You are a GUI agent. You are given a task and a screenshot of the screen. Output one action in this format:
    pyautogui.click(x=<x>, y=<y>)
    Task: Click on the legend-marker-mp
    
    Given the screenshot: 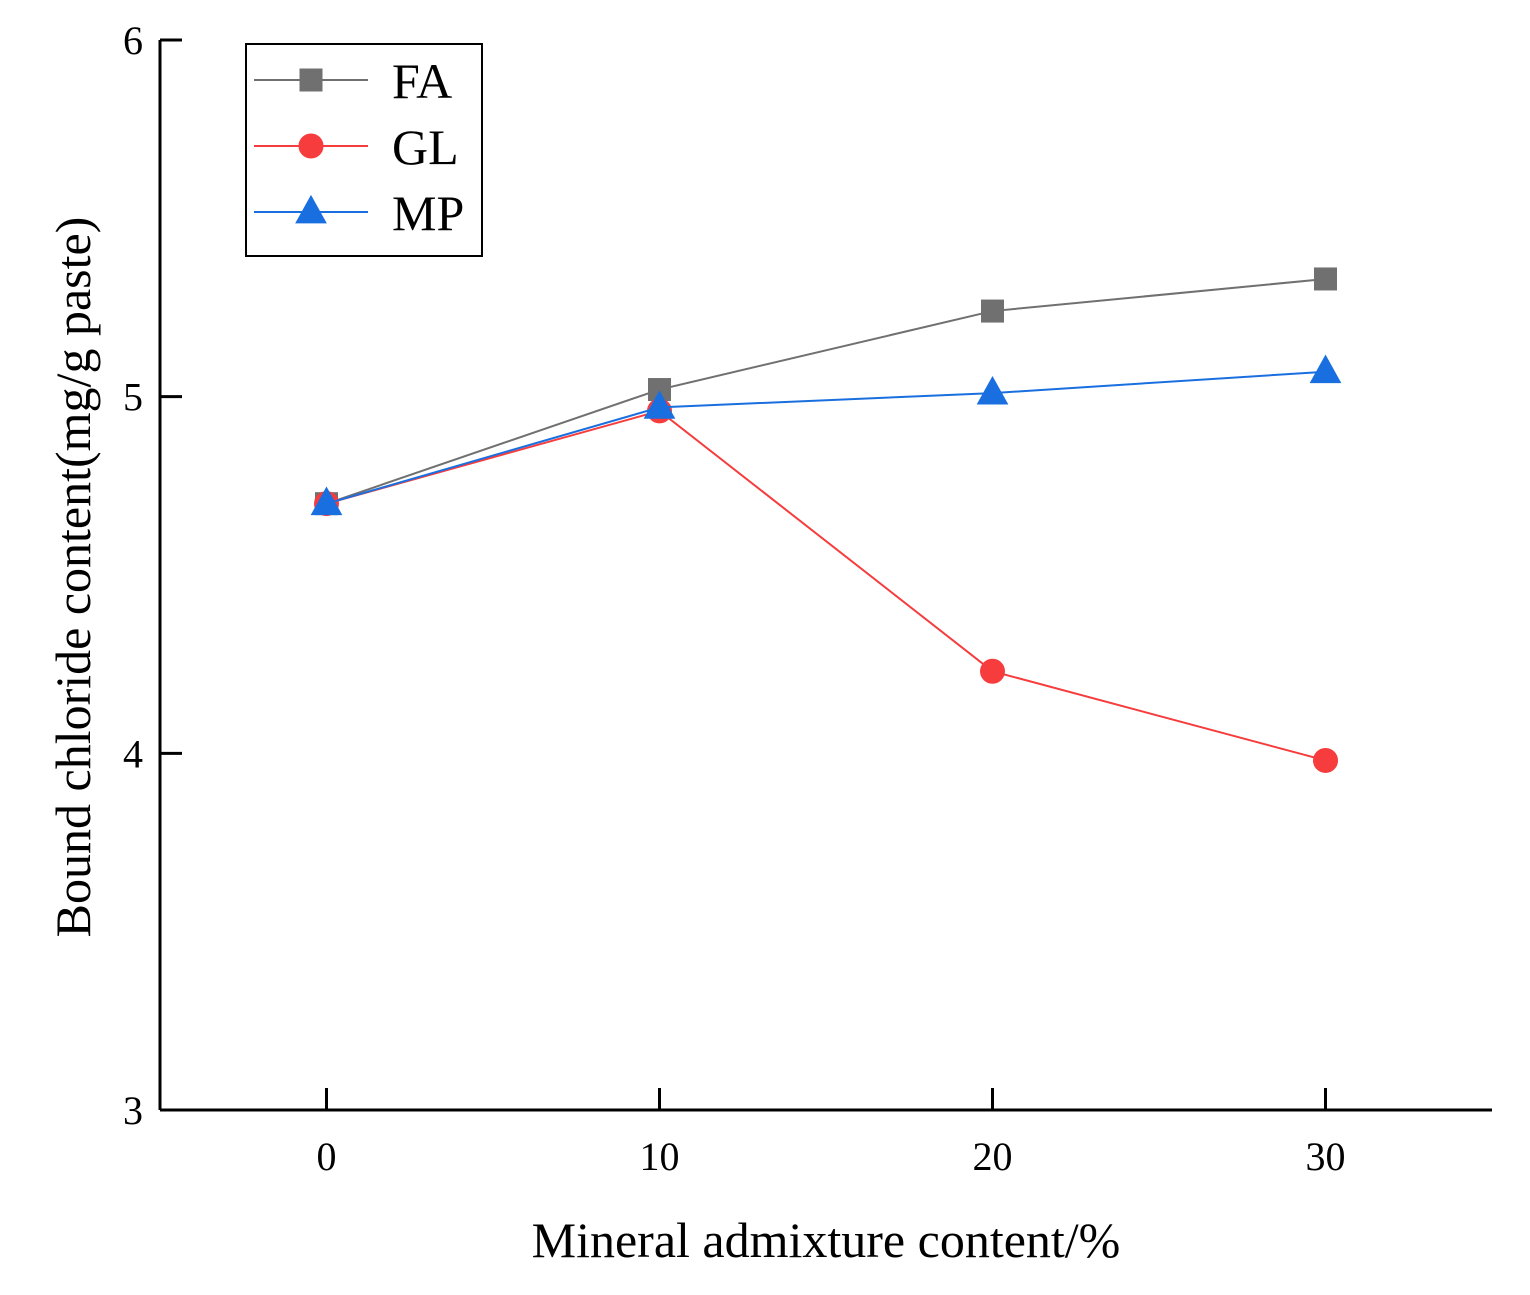 What is the action you would take?
    pyautogui.click(x=311, y=209)
    